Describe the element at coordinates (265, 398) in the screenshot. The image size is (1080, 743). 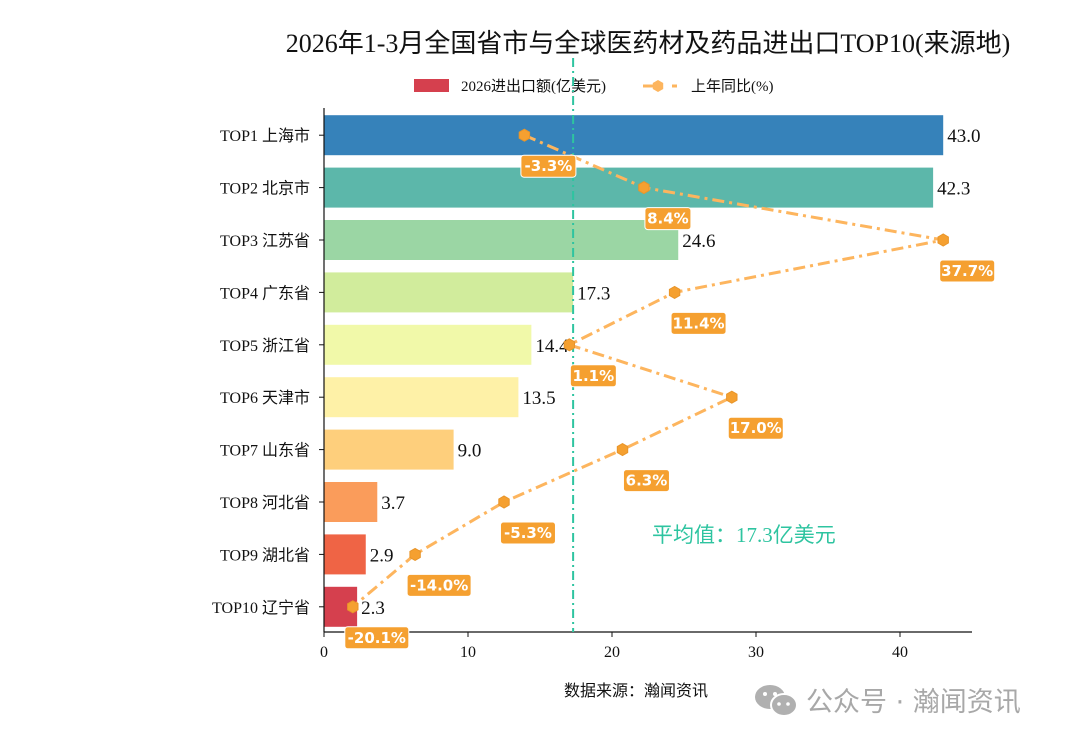
I see `category-label: TOP6 天津市` at that location.